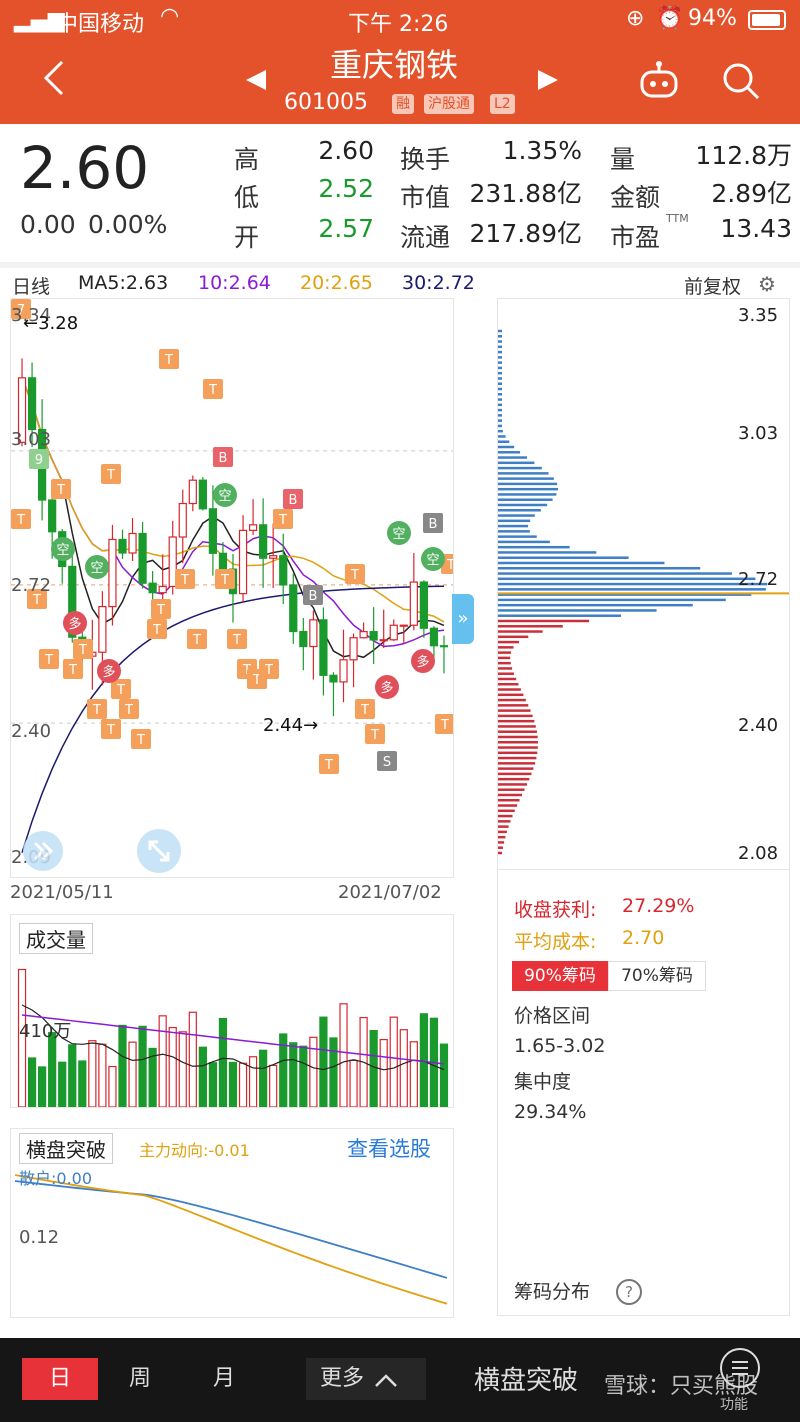 The width and height of the screenshot is (800, 1422). Describe the element at coordinates (560, 976) in the screenshot. I see `tab-chip-90: 90%筹码` at that location.